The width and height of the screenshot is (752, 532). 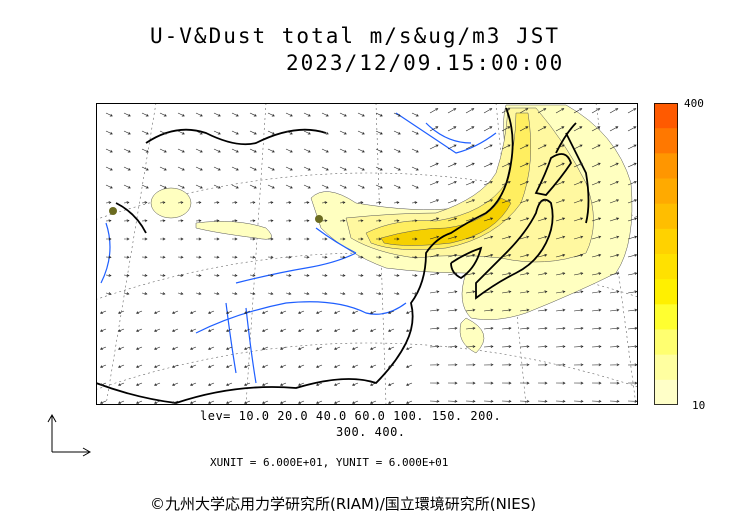 What do you see at coordinates (699, 405) in the screenshot?
I see `color-scale-min-label: 10` at bounding box center [699, 405].